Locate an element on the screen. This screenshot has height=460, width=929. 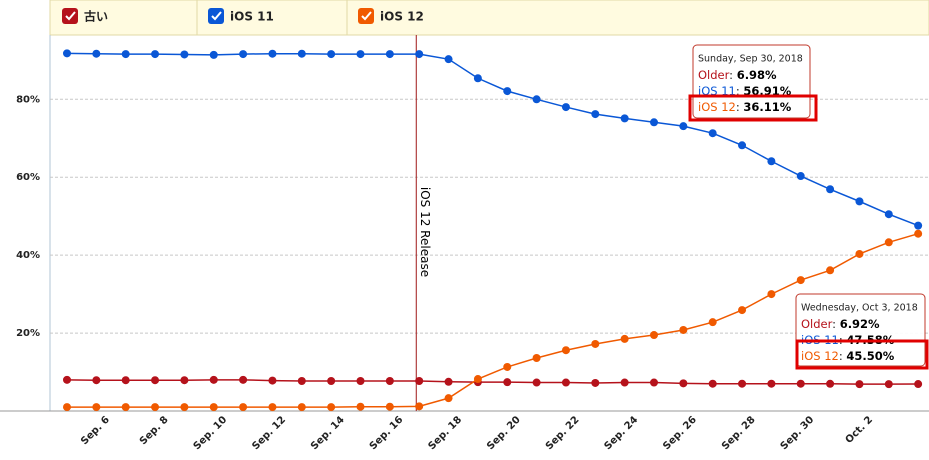
tooltip-name: Older is located at coordinates (714, 75).